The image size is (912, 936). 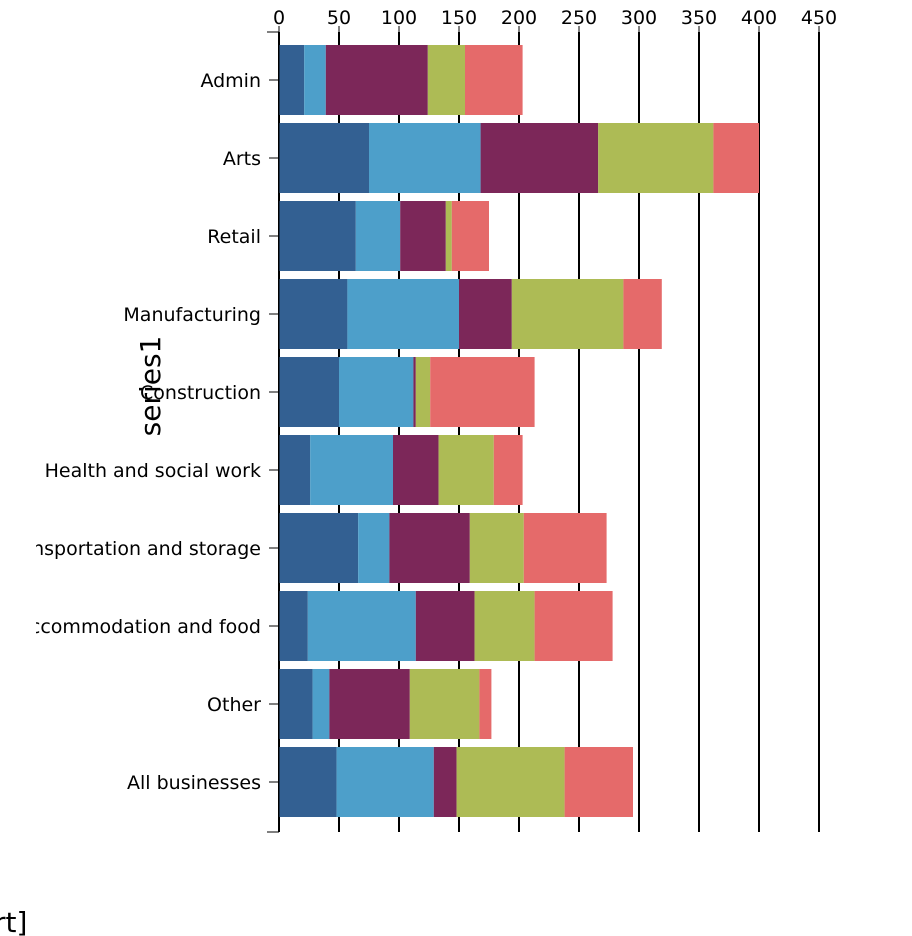 I want to click on x-tick-label: 150, so click(x=459, y=18).